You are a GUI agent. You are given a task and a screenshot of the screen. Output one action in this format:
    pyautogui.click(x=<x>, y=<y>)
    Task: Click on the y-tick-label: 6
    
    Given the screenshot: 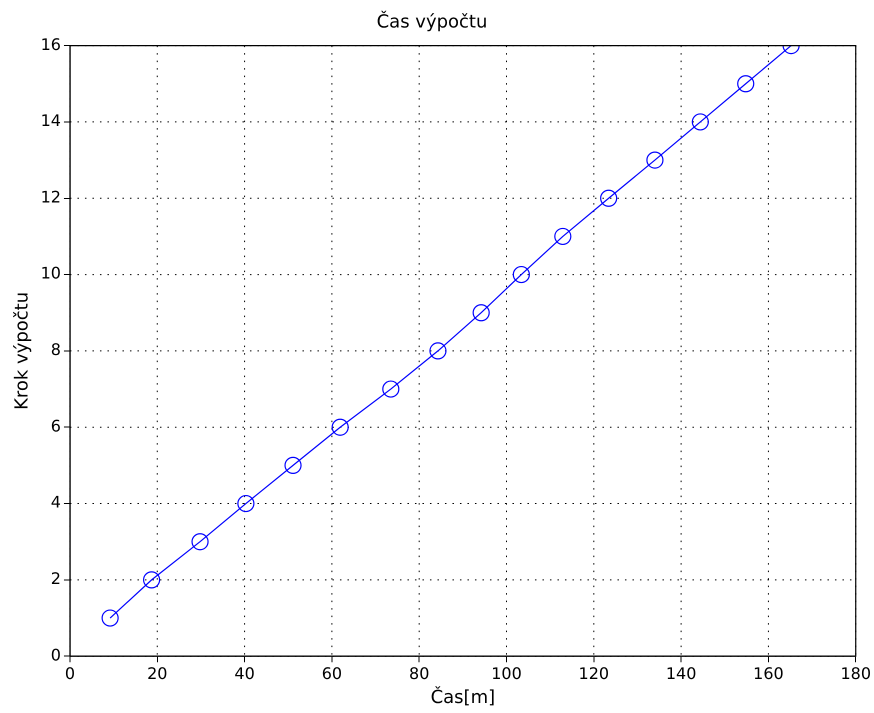 What is the action you would take?
    pyautogui.click(x=55, y=426)
    